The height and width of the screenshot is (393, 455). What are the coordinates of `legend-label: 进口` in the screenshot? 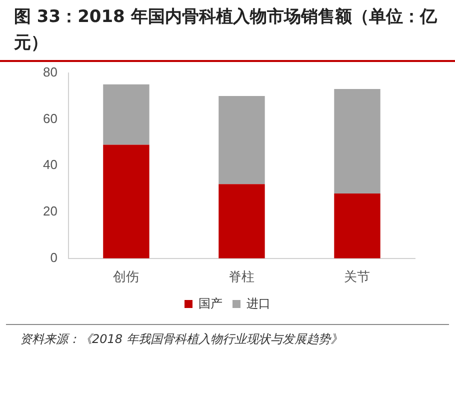 It's located at (258, 303).